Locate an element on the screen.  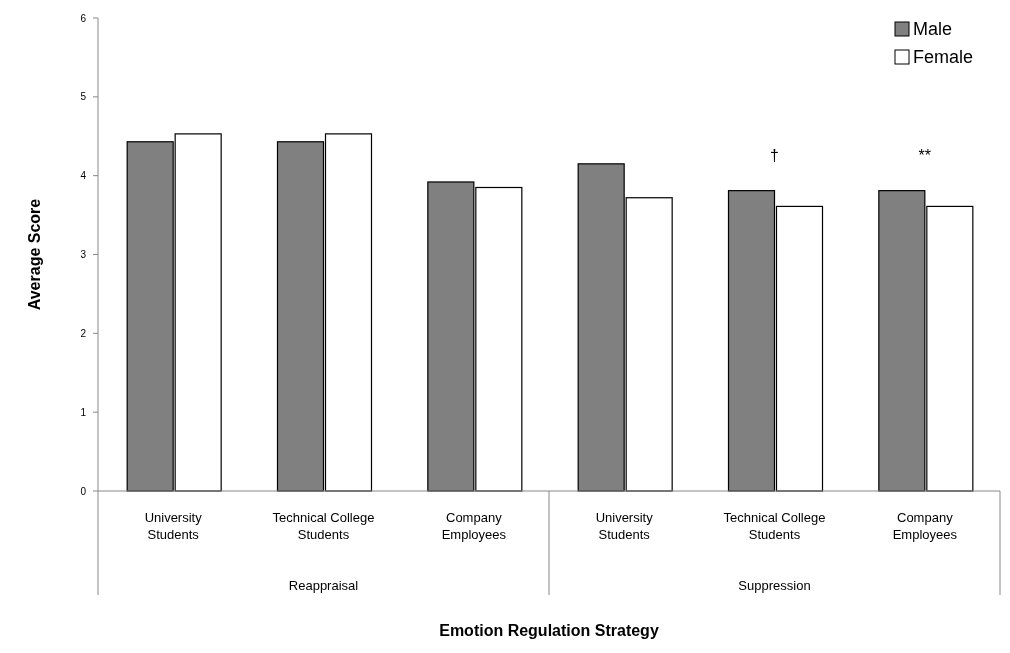
legend-label: Male is located at coordinates (933, 29).